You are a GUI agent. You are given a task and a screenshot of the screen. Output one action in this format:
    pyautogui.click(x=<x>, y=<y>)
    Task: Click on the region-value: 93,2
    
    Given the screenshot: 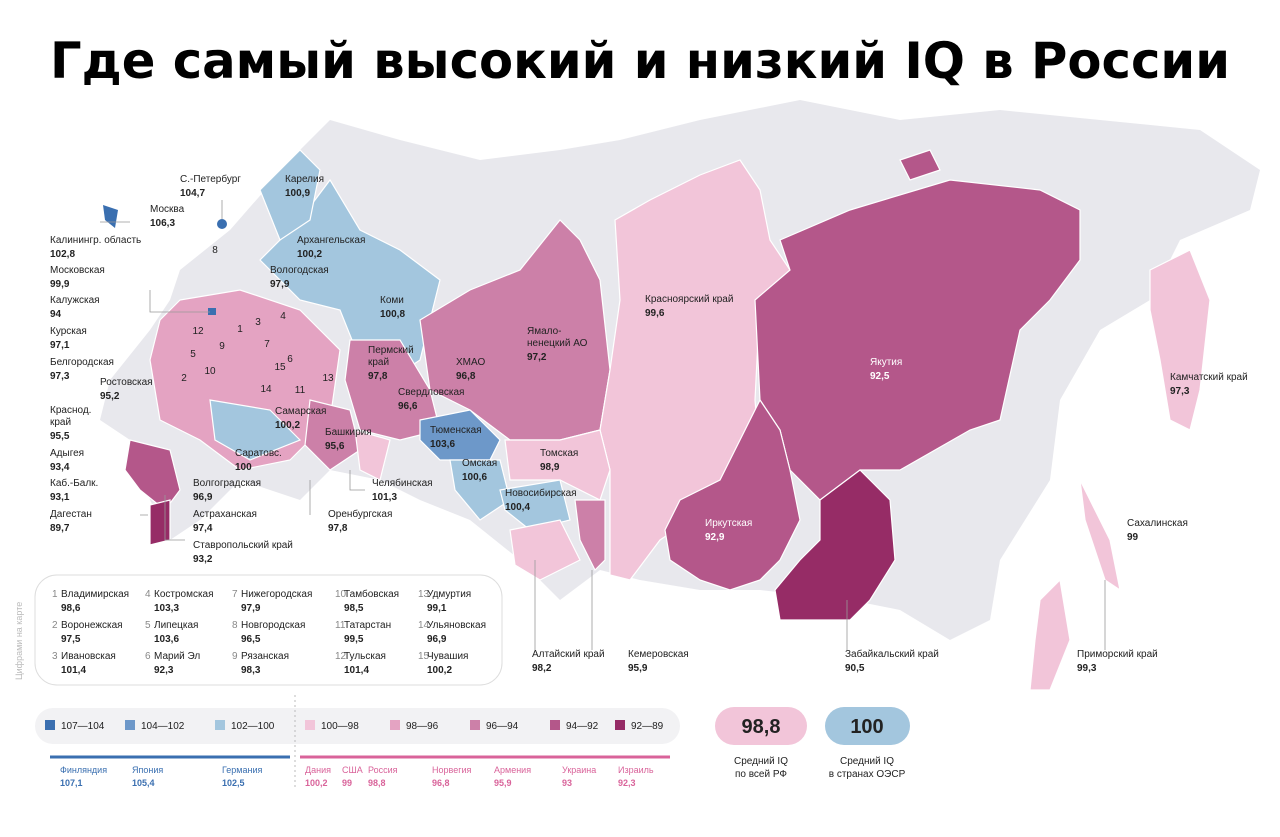 What is the action you would take?
    pyautogui.click(x=203, y=559)
    